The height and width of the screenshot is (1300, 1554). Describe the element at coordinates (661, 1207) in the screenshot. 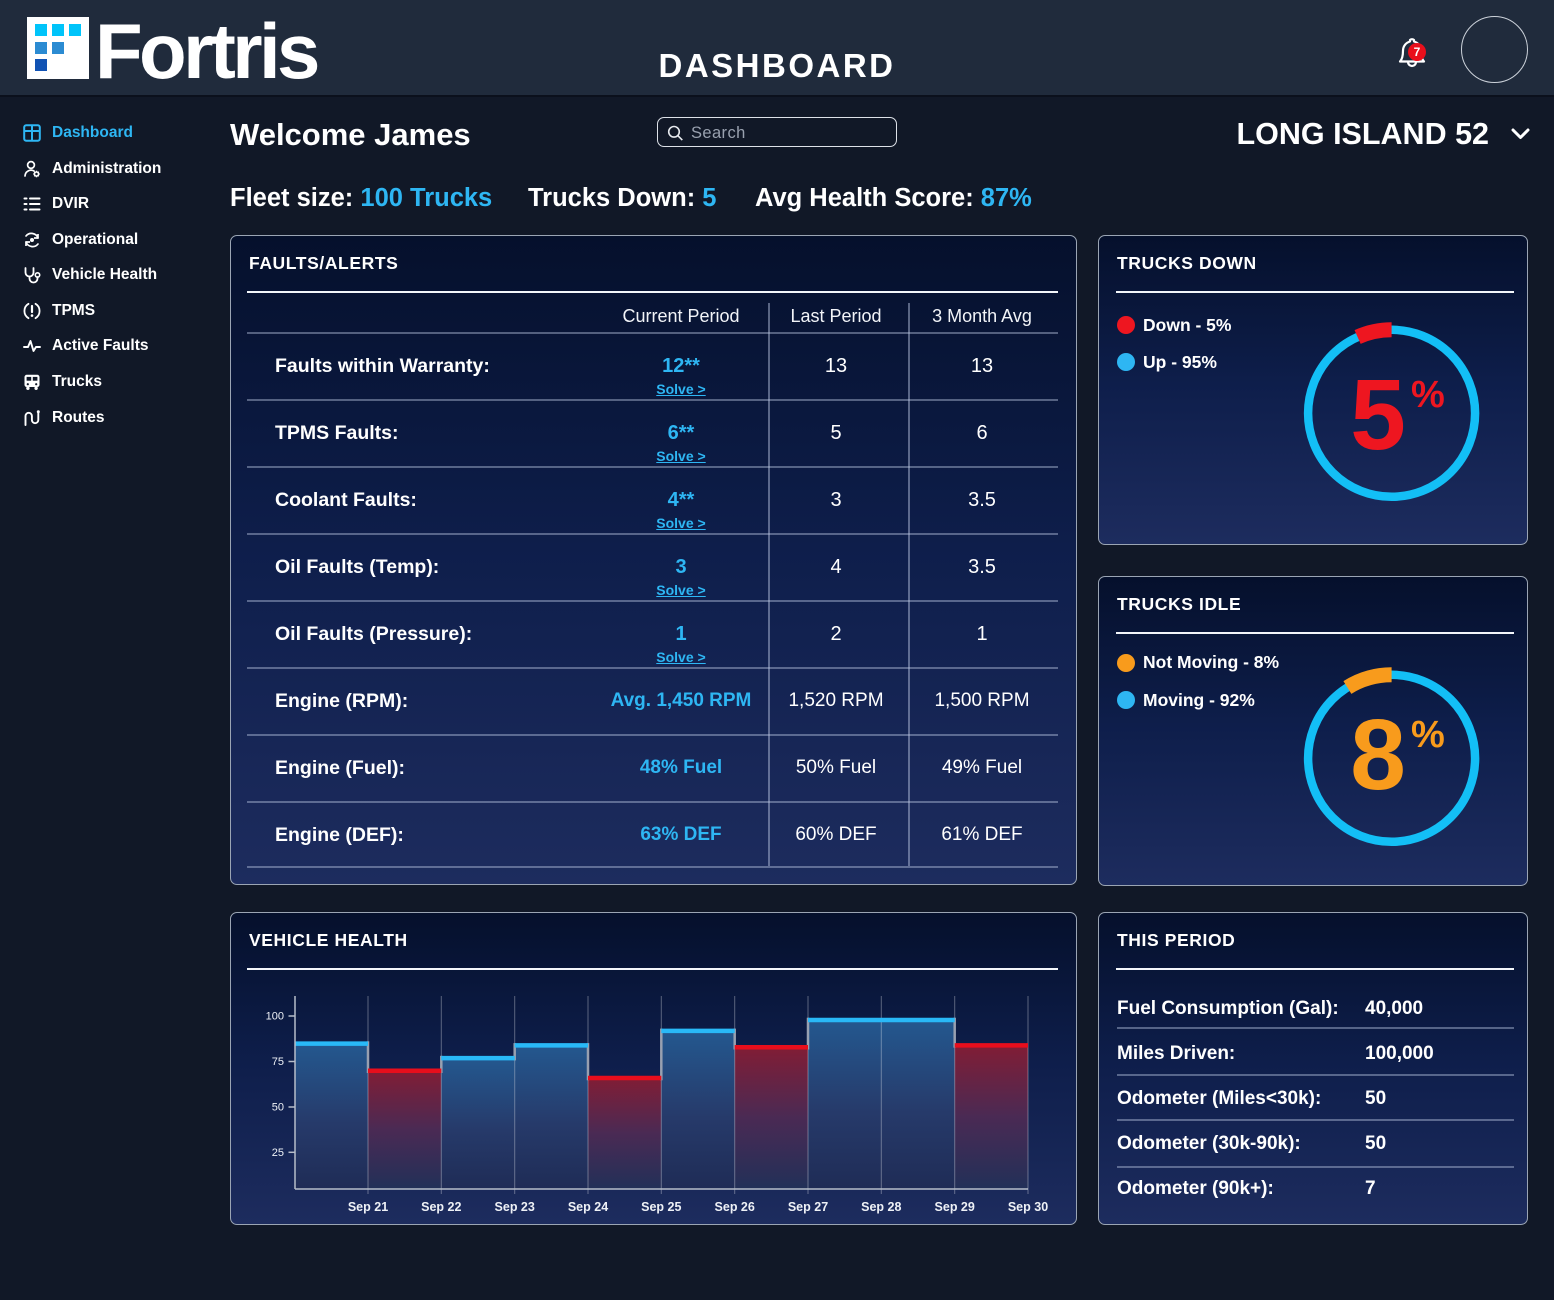

I see `svg-text: Sep 25` at that location.